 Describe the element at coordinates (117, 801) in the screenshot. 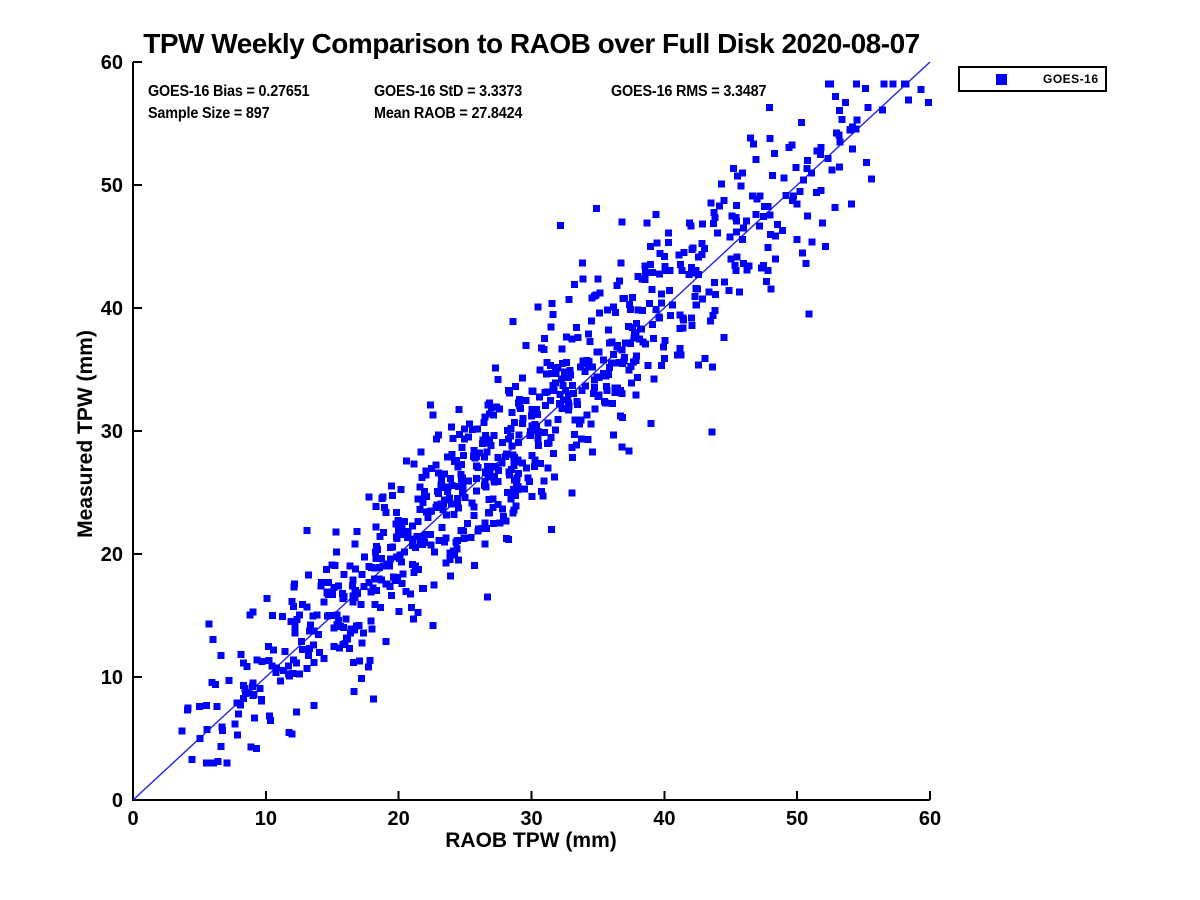

I see `y-tick-label: 0` at that location.